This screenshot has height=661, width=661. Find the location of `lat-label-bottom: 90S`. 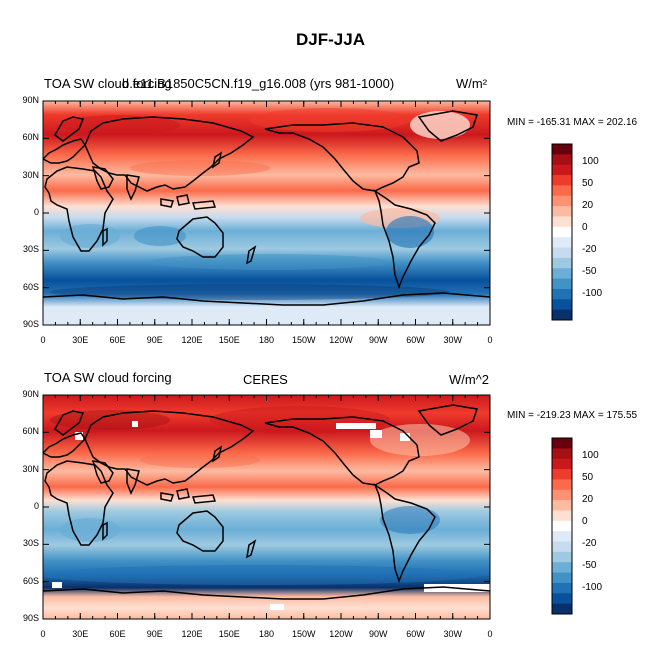

lat-label-bottom: 90S is located at coordinates (30, 618).